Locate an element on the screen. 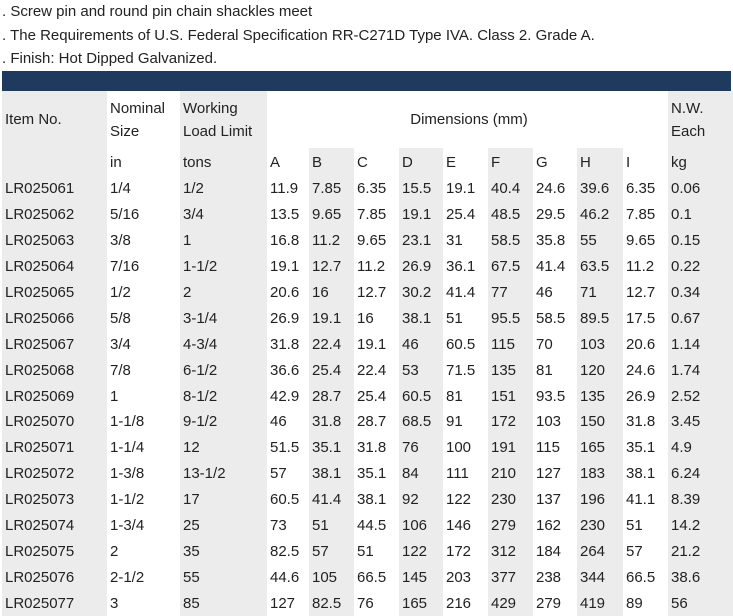 This screenshot has height=616, width=733. dim-cell: 68.5 is located at coordinates (421, 422).